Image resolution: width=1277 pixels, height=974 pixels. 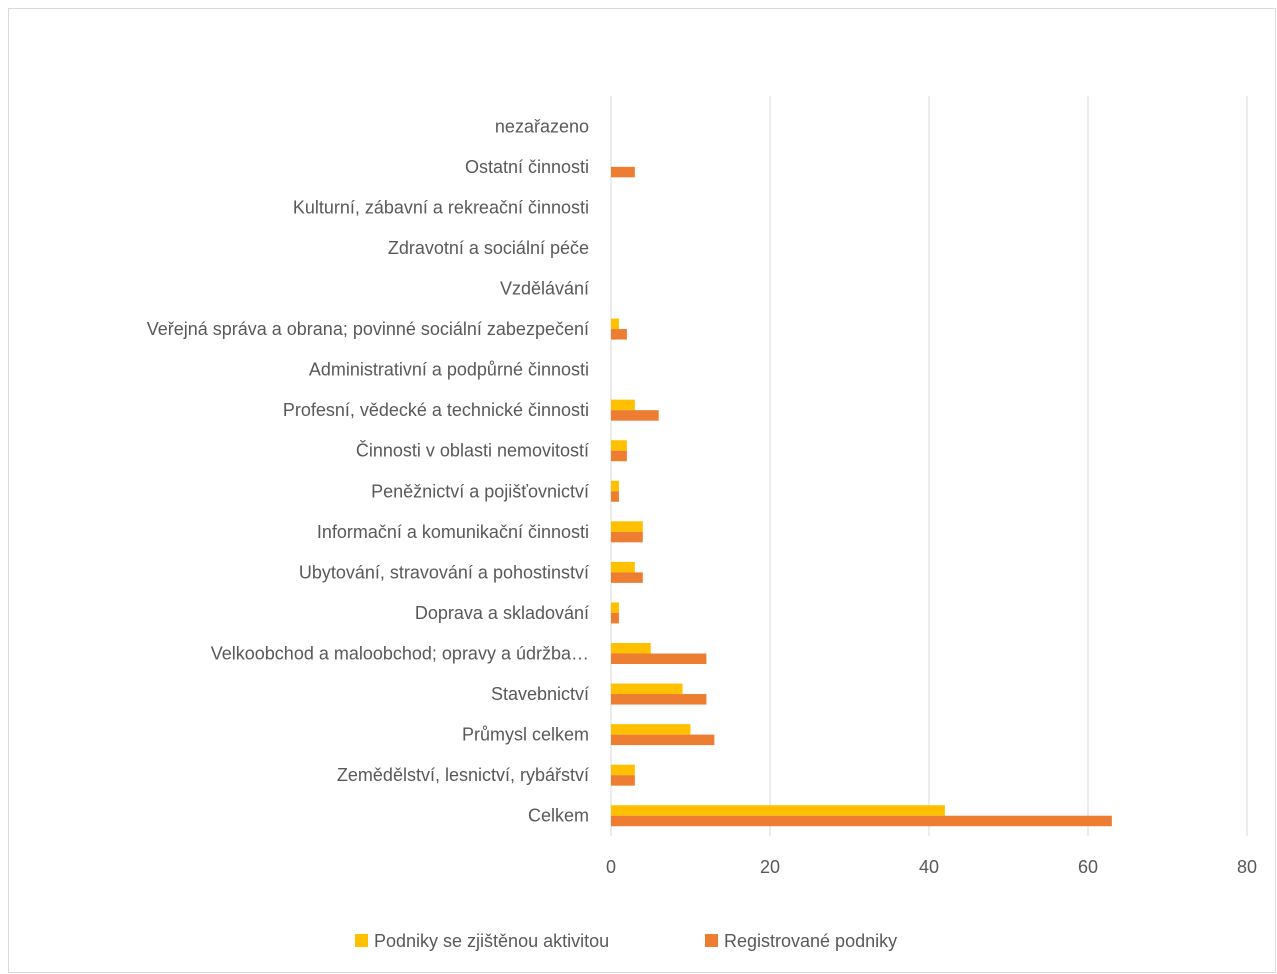 What do you see at coordinates (544, 289) in the screenshot?
I see `category-label: Vzdělávání` at bounding box center [544, 289].